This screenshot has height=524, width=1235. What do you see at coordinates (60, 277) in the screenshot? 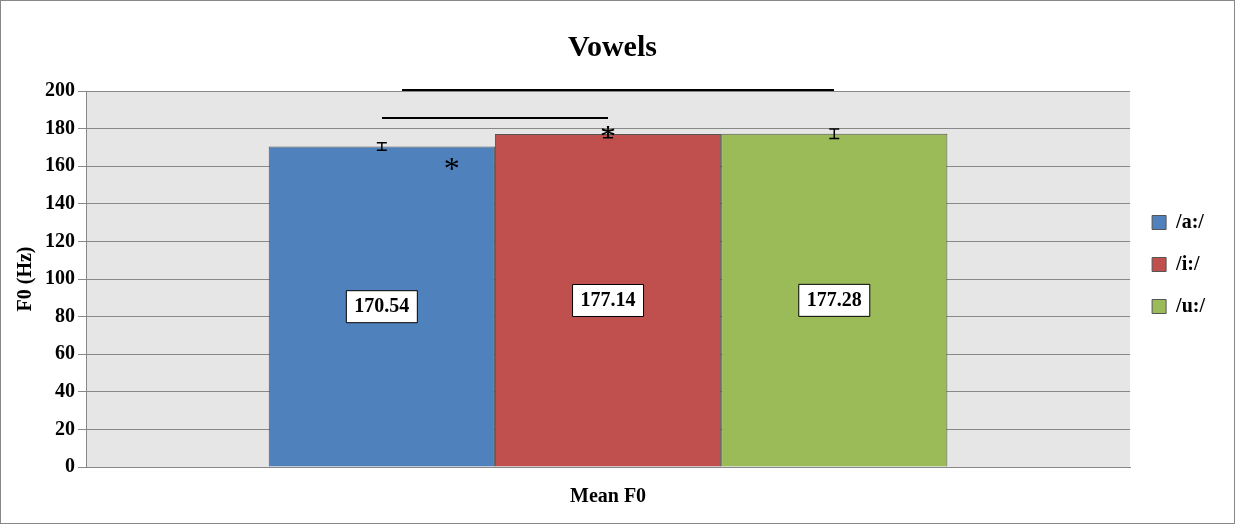
I see `y-tick-label: 100` at bounding box center [60, 277].